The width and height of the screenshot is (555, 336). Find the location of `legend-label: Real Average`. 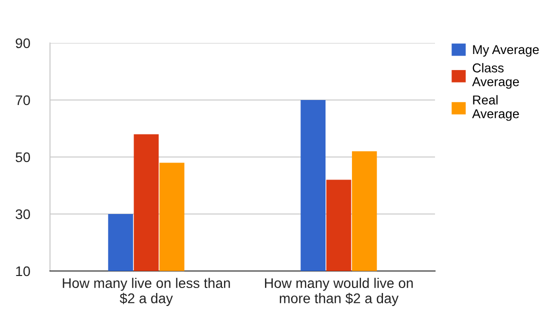

legend-label: Real Average is located at coordinates (495, 108).